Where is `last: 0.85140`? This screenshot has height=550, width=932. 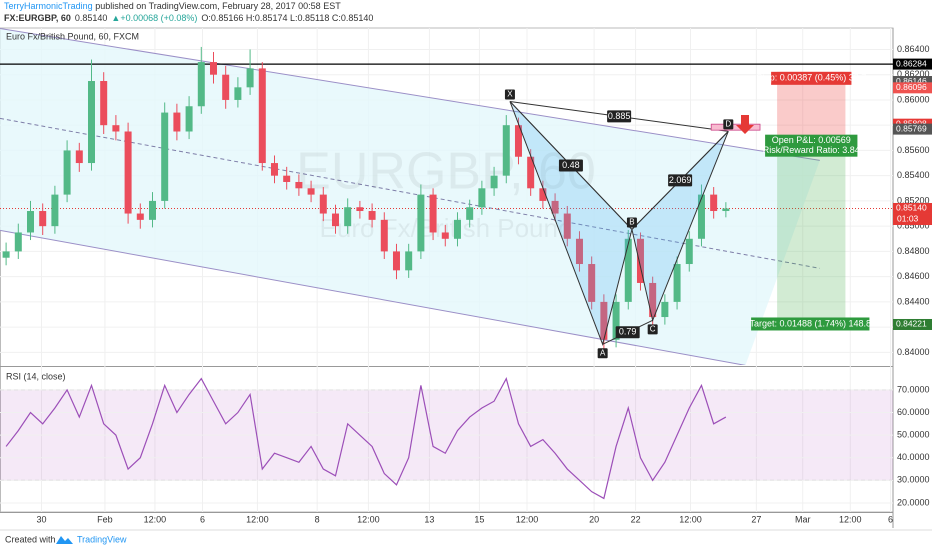 last: 0.85140 is located at coordinates (91, 18).